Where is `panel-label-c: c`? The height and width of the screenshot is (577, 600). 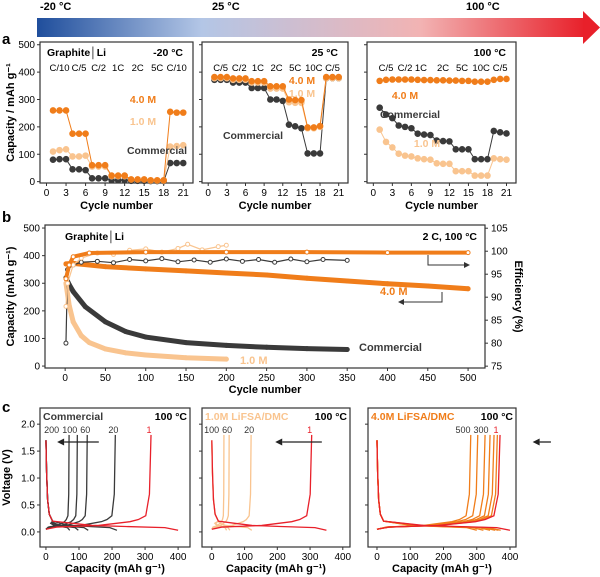
panel-label-c: c is located at coordinates (6, 407).